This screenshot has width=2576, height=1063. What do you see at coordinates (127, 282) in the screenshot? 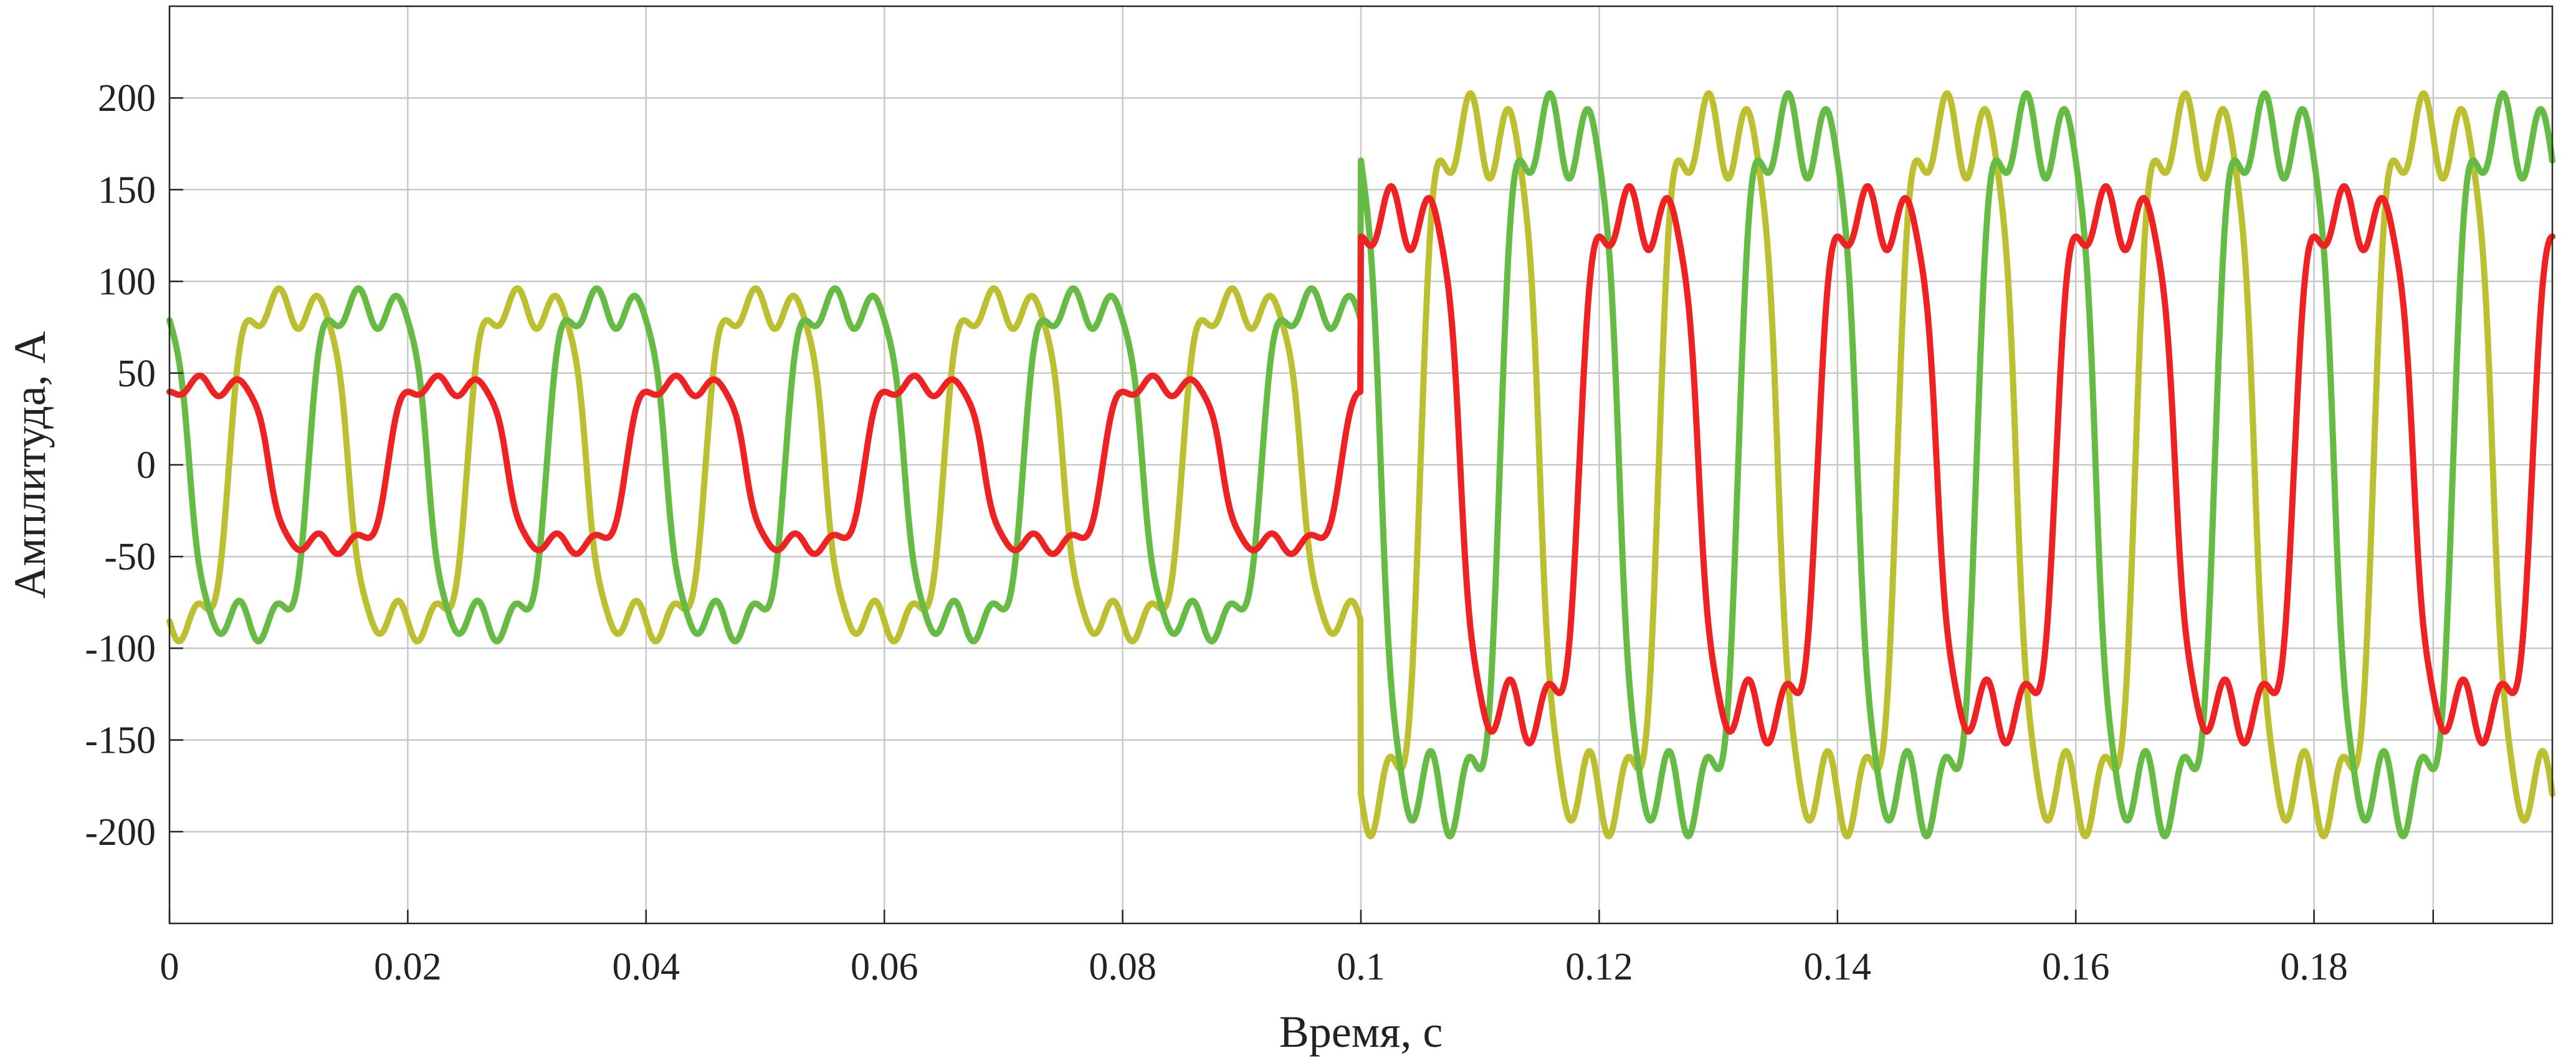
I see `y-tick-label: 100` at bounding box center [127, 282].